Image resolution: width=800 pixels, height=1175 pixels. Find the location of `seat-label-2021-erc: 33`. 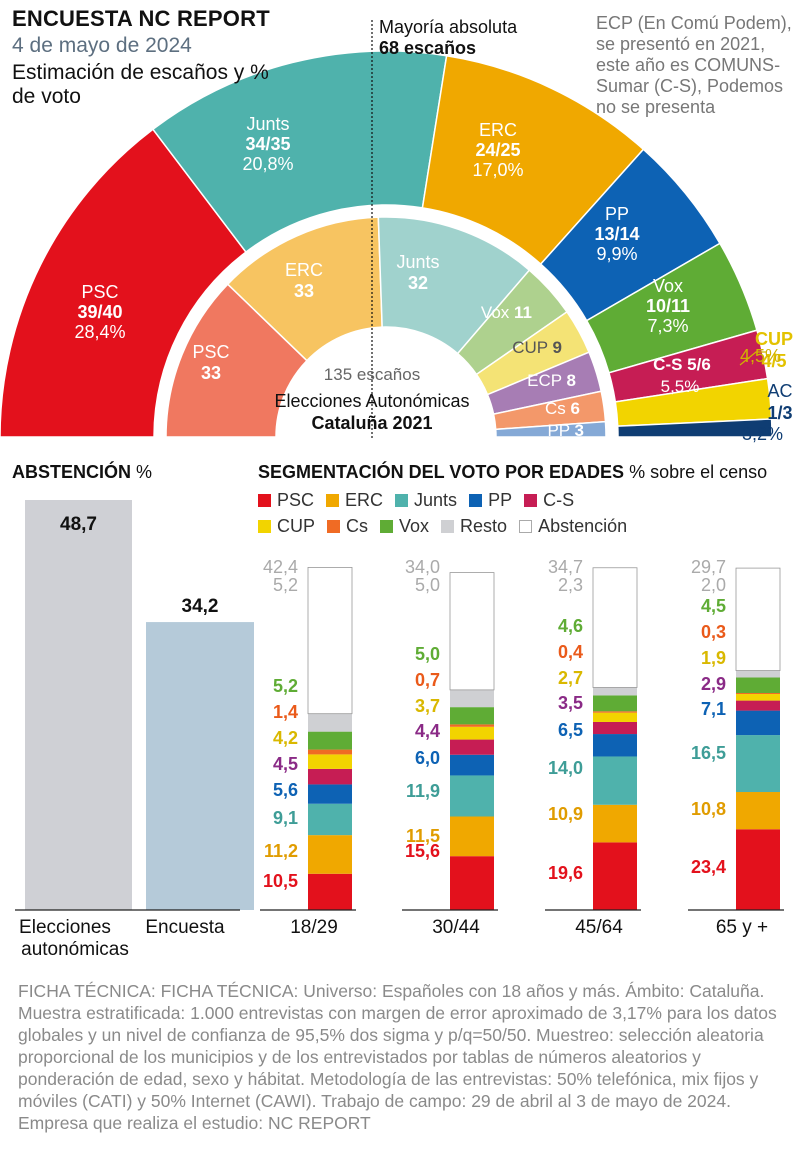

seat-label-2021-erc: 33 is located at coordinates (304, 291).